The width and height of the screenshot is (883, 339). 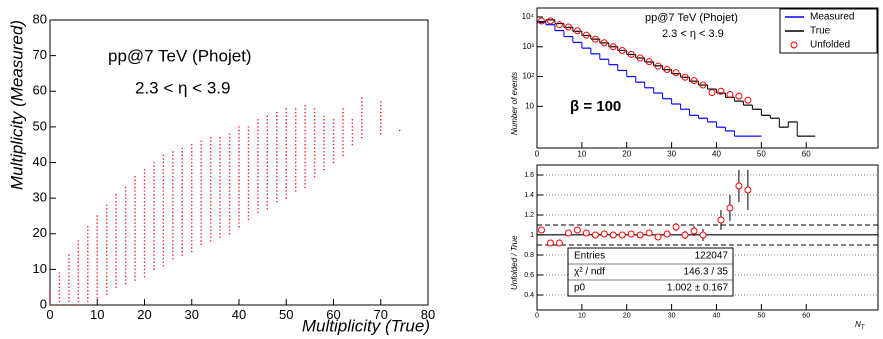 I want to click on y-tick-label: 0.6, so click(x=529, y=275).